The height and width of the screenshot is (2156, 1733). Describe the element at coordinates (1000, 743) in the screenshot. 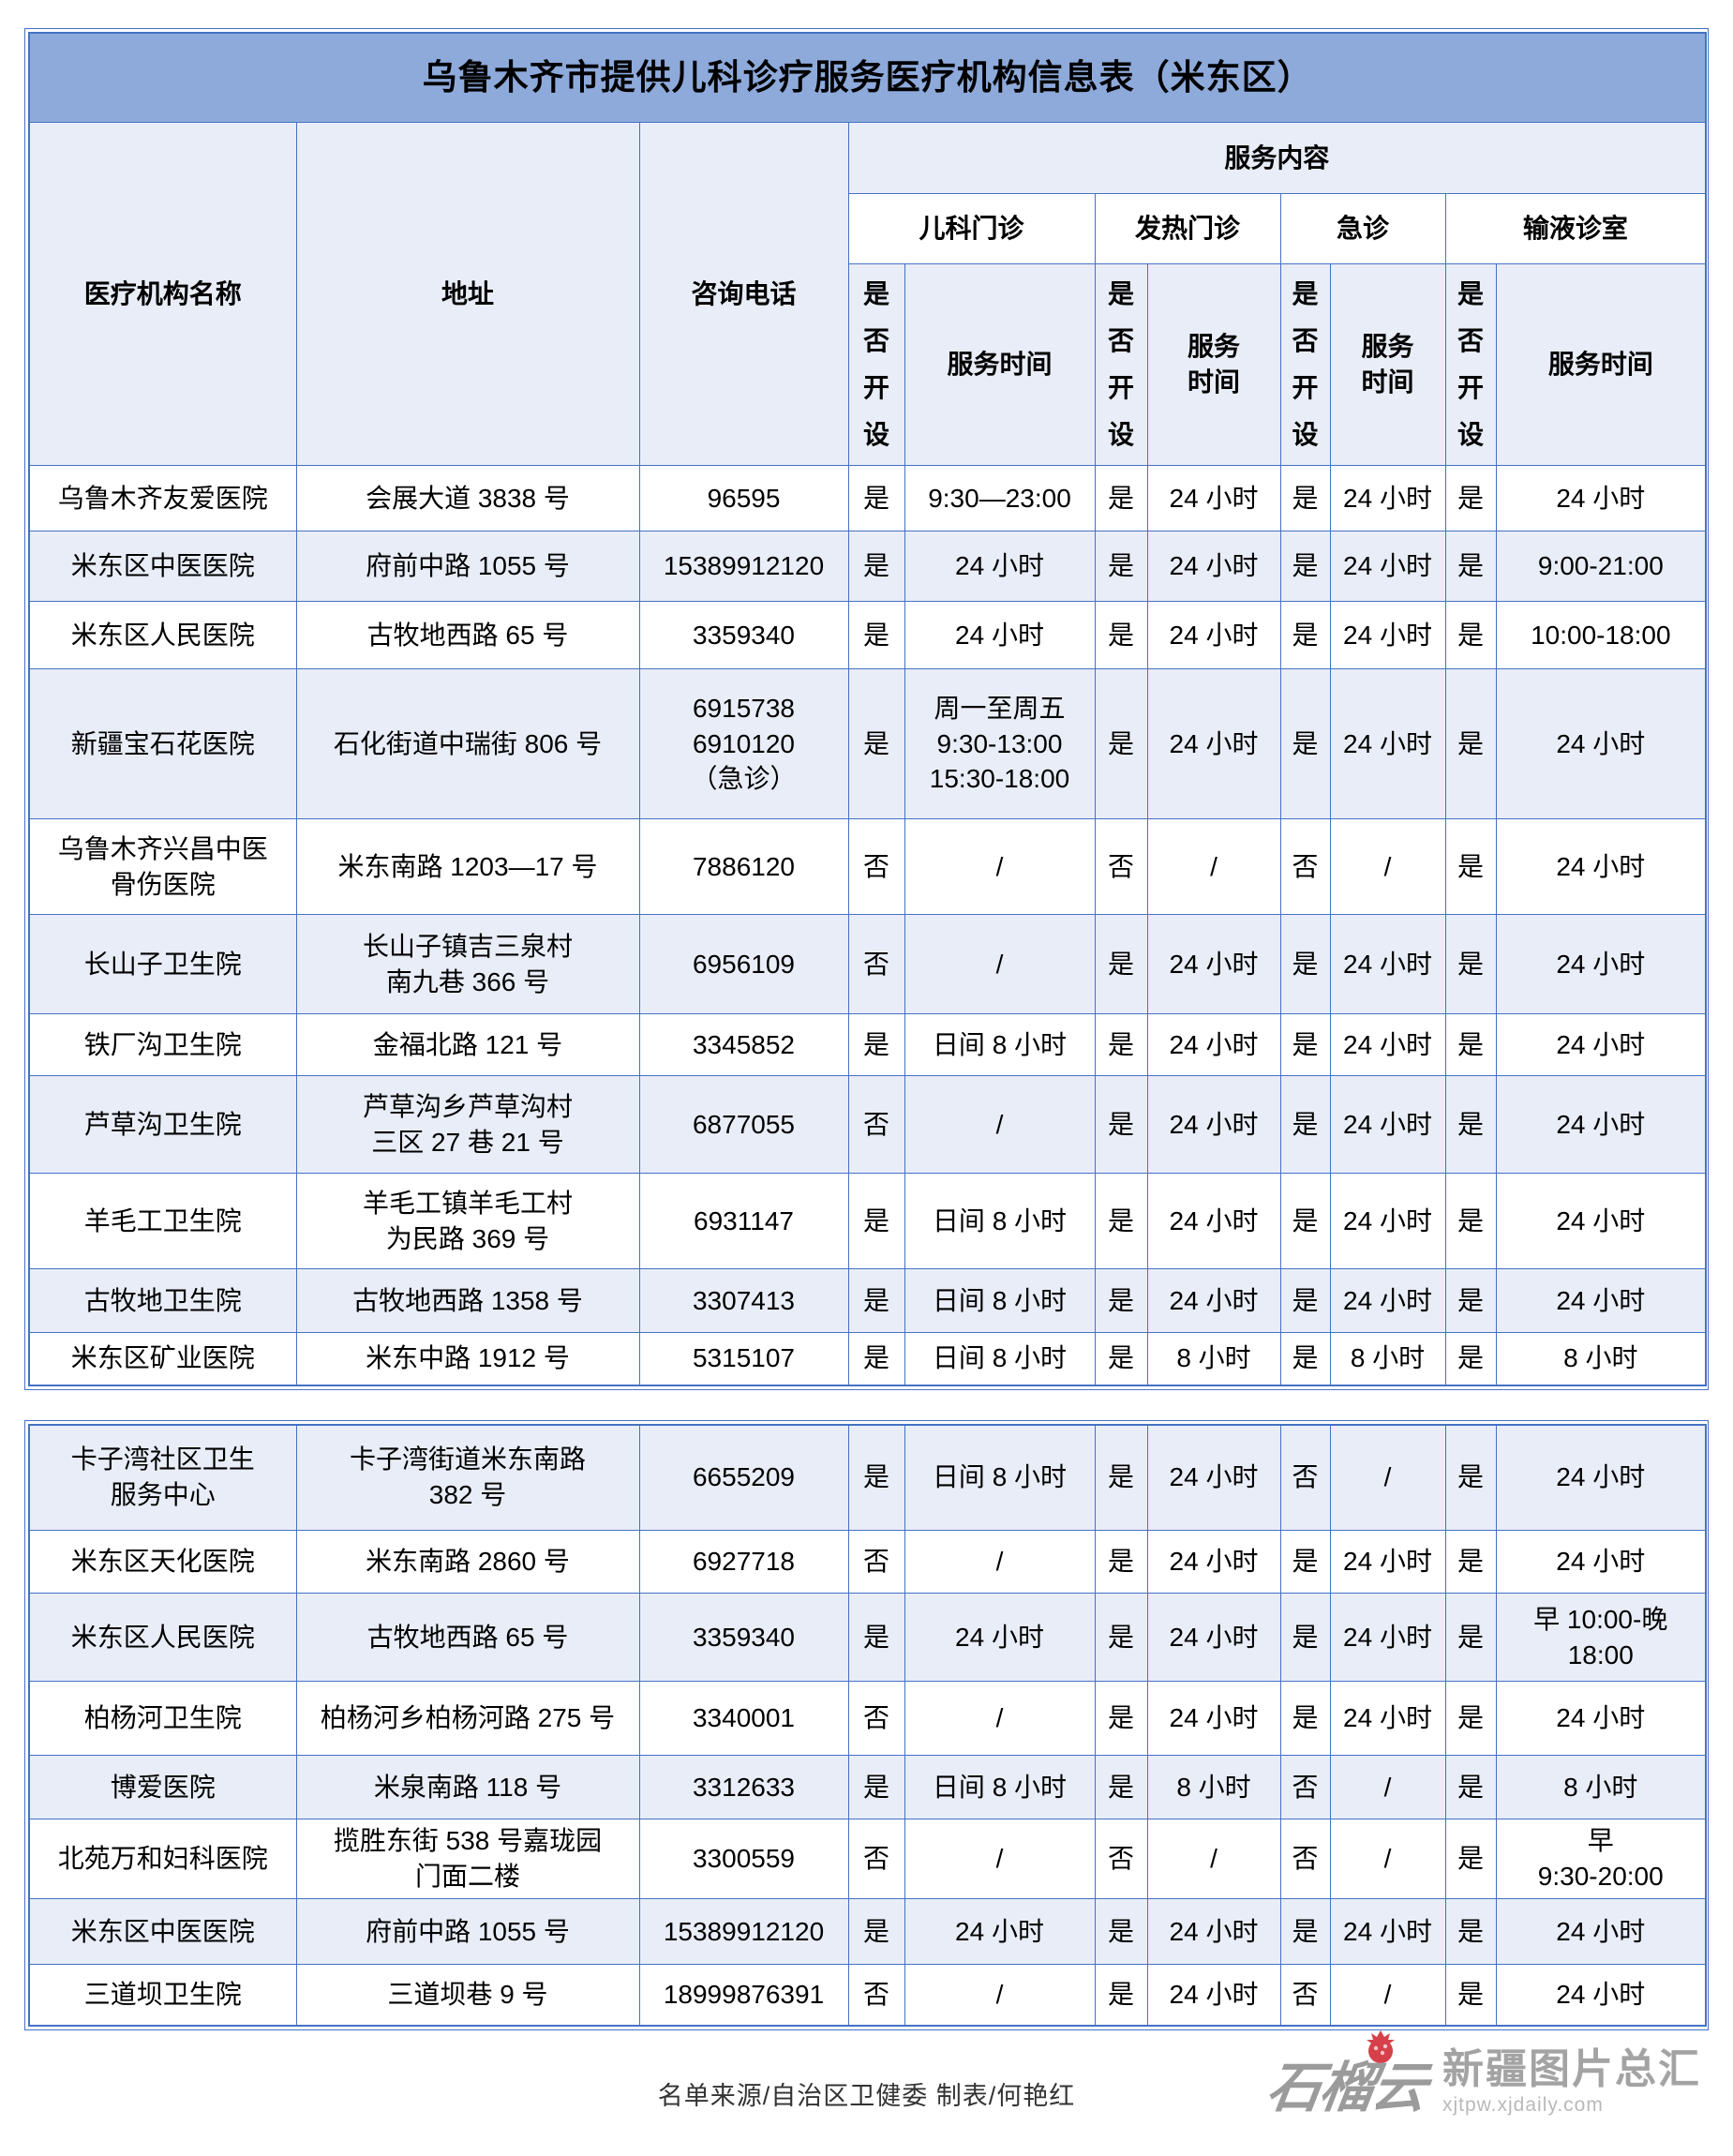

I see `pediatric-time-cell: 周一至周五 9:30-13:00 15:30-18:00` at that location.